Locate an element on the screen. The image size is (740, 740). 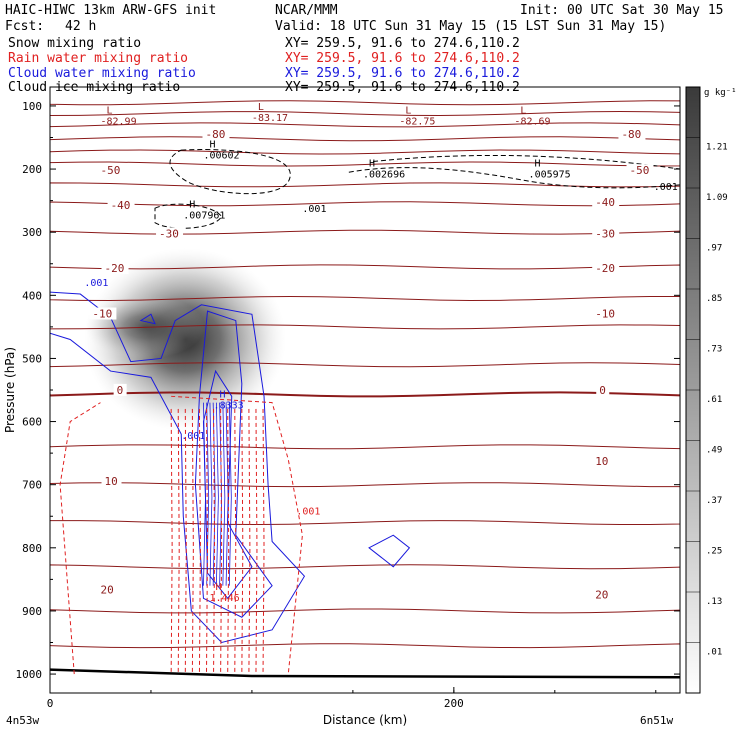
y-tick-label: 900 is located at coordinates (32, 611).